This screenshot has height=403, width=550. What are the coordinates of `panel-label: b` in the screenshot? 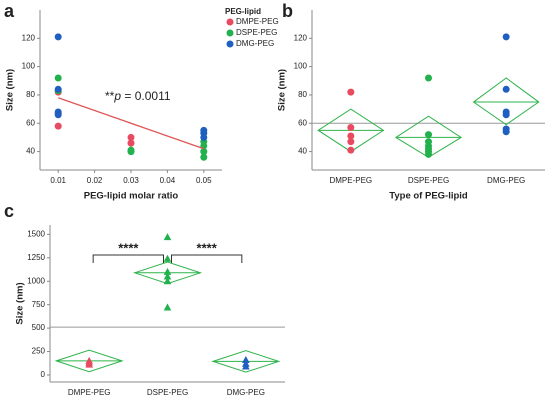 It's located at (287, 11).